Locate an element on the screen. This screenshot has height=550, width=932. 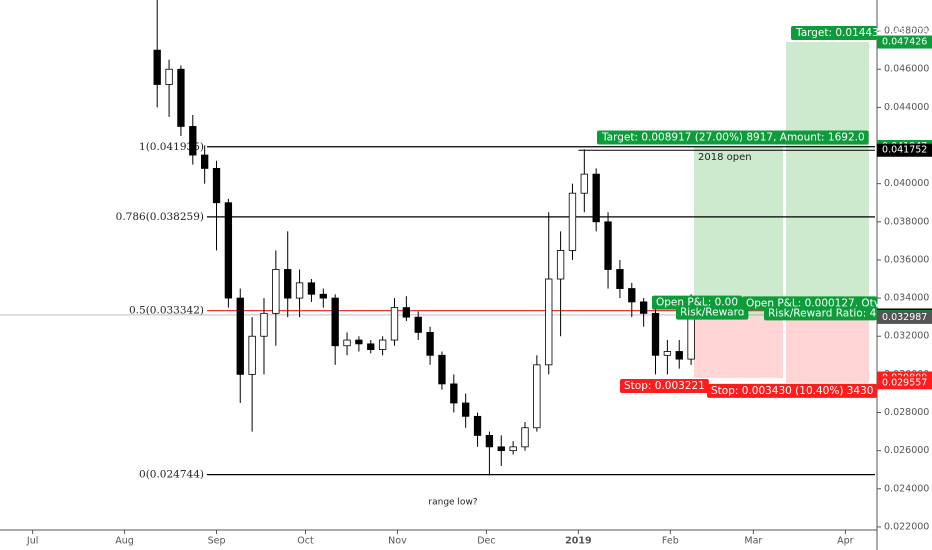
y-tick-label: 0.024000 is located at coordinates (906, 488).